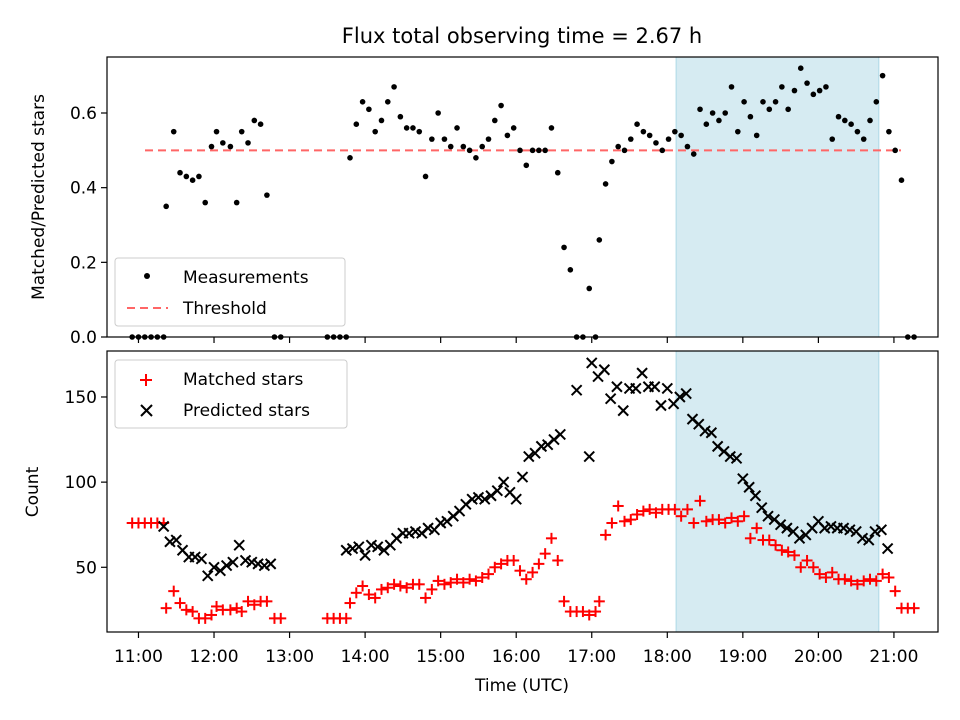 The width and height of the screenshot is (960, 720). What do you see at coordinates (88, 226) in the screenshot?
I see `top-y-axis-ticks: 0.0 0.2 0.4 0.6` at bounding box center [88, 226].